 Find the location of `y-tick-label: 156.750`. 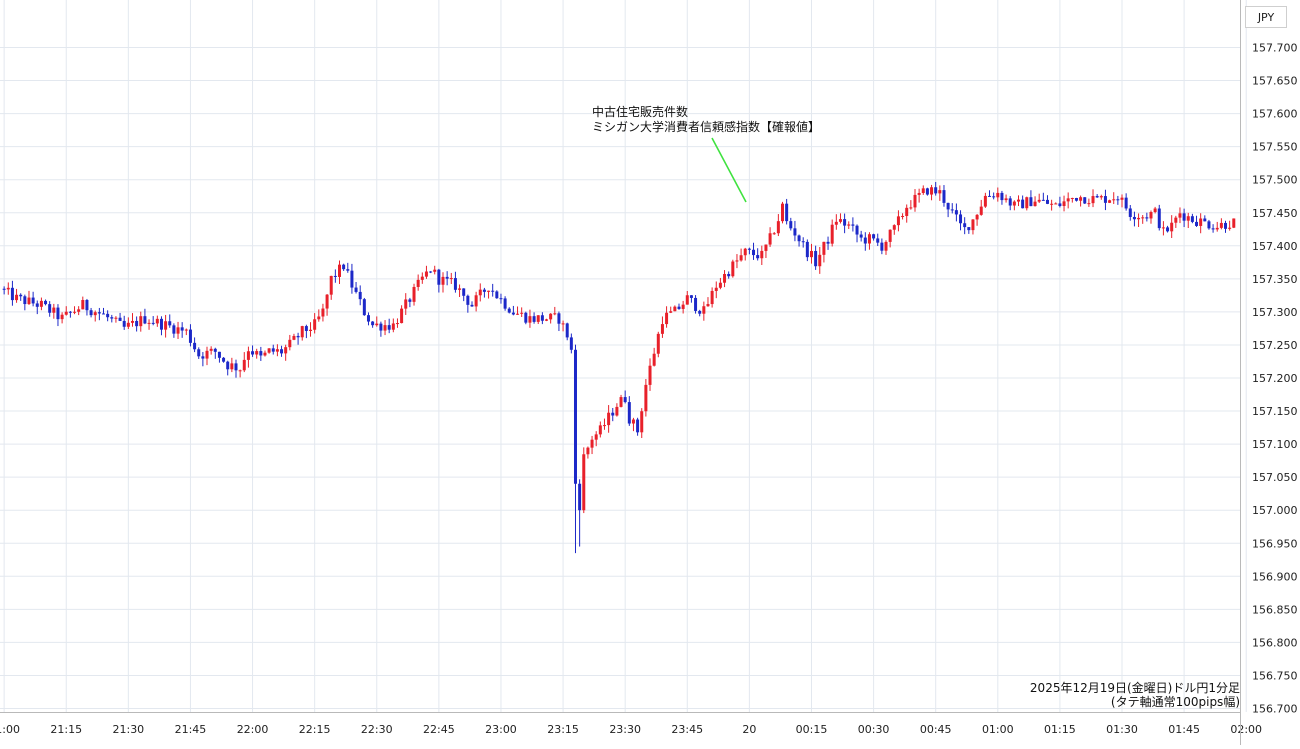

y-tick-label: 156.750 is located at coordinates (1275, 675).